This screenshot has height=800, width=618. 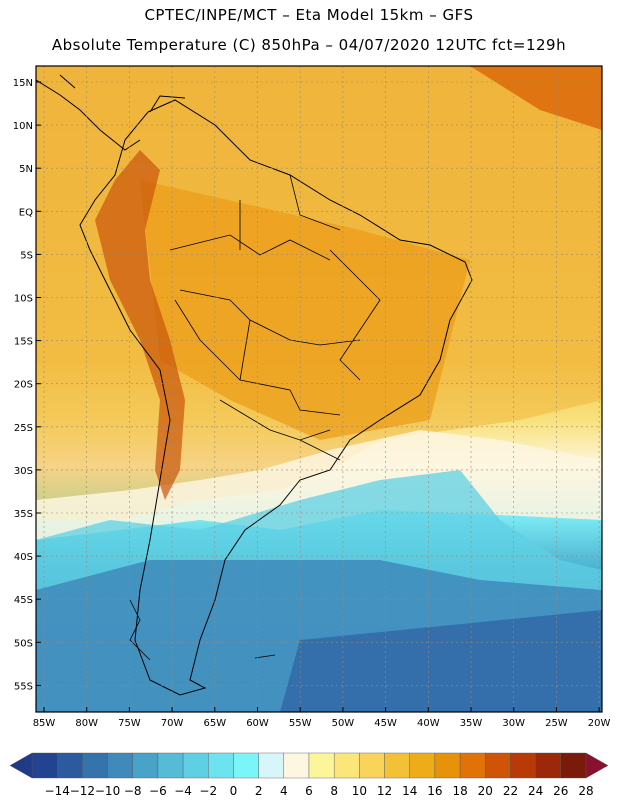 I want to click on colorbar-label: −14, so click(x=57, y=791).